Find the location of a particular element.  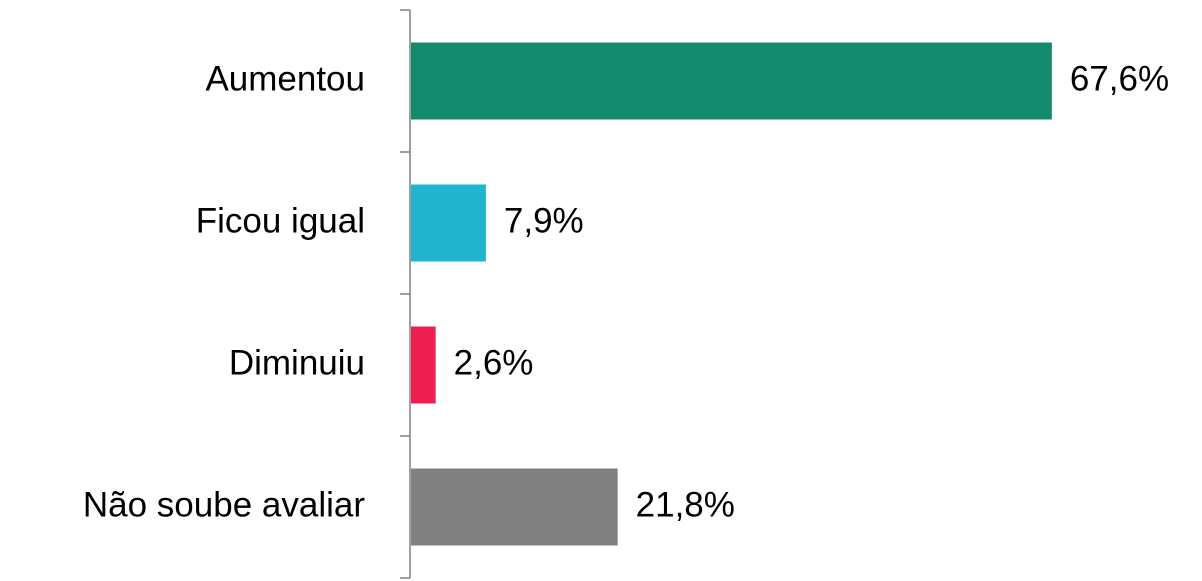

value-label: 21,8% is located at coordinates (685, 504).